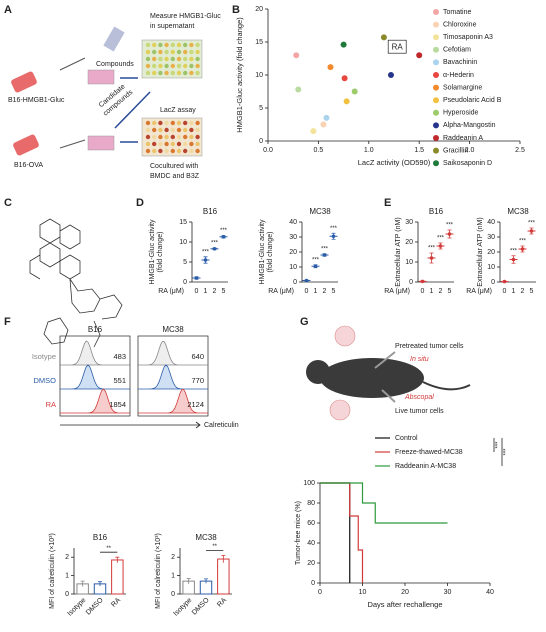 The width and height of the screenshot is (546, 632). What do you see at coordinates (173, 353) in the screenshot?
I see `histogram` at bounding box center [173, 353].